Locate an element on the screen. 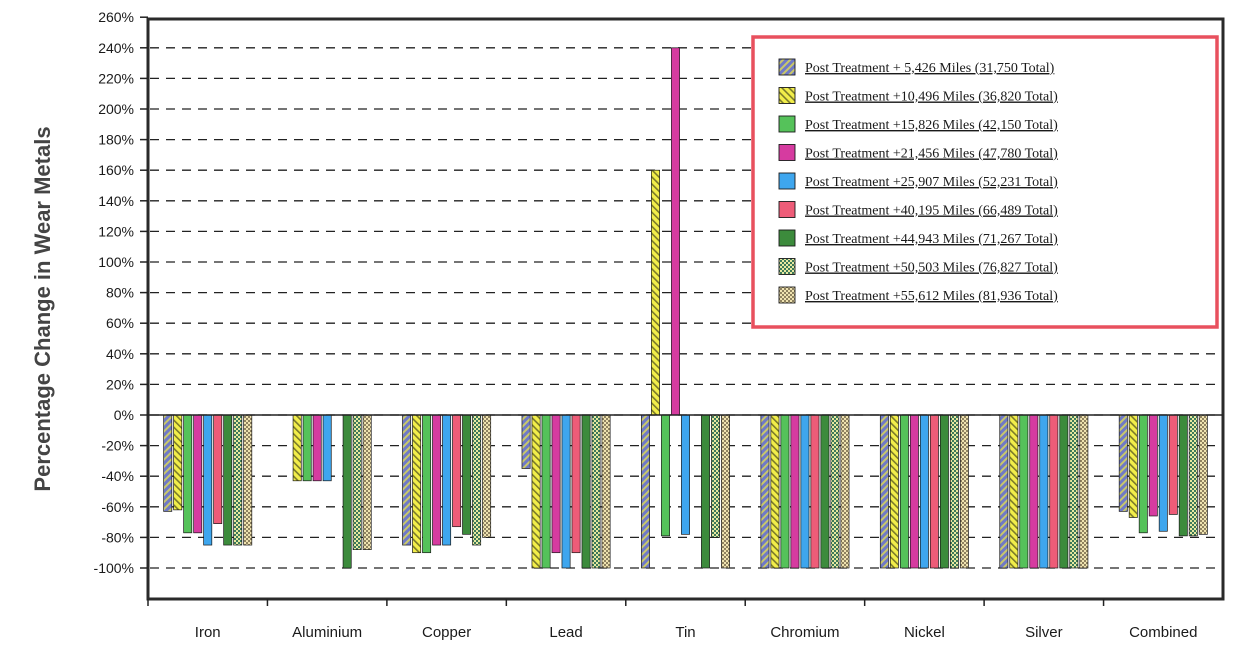 This screenshot has height=649, width=1241. y-tick-label: 60% is located at coordinates (120, 323).